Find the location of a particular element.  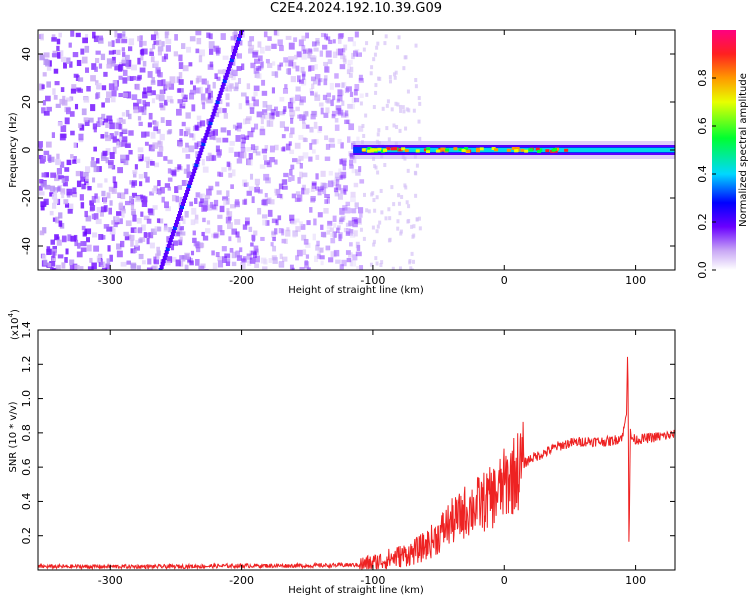

colorbar-label: Normalized spectral amplitude is located at coordinates (743, 150).